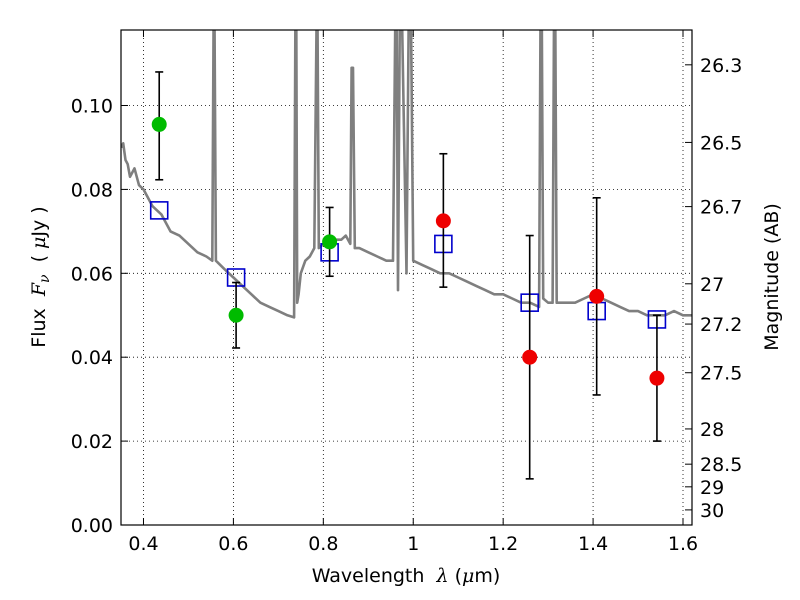 This screenshot has width=800, height=600. I want to click on y2-tick-label: 27.5, so click(721, 374).